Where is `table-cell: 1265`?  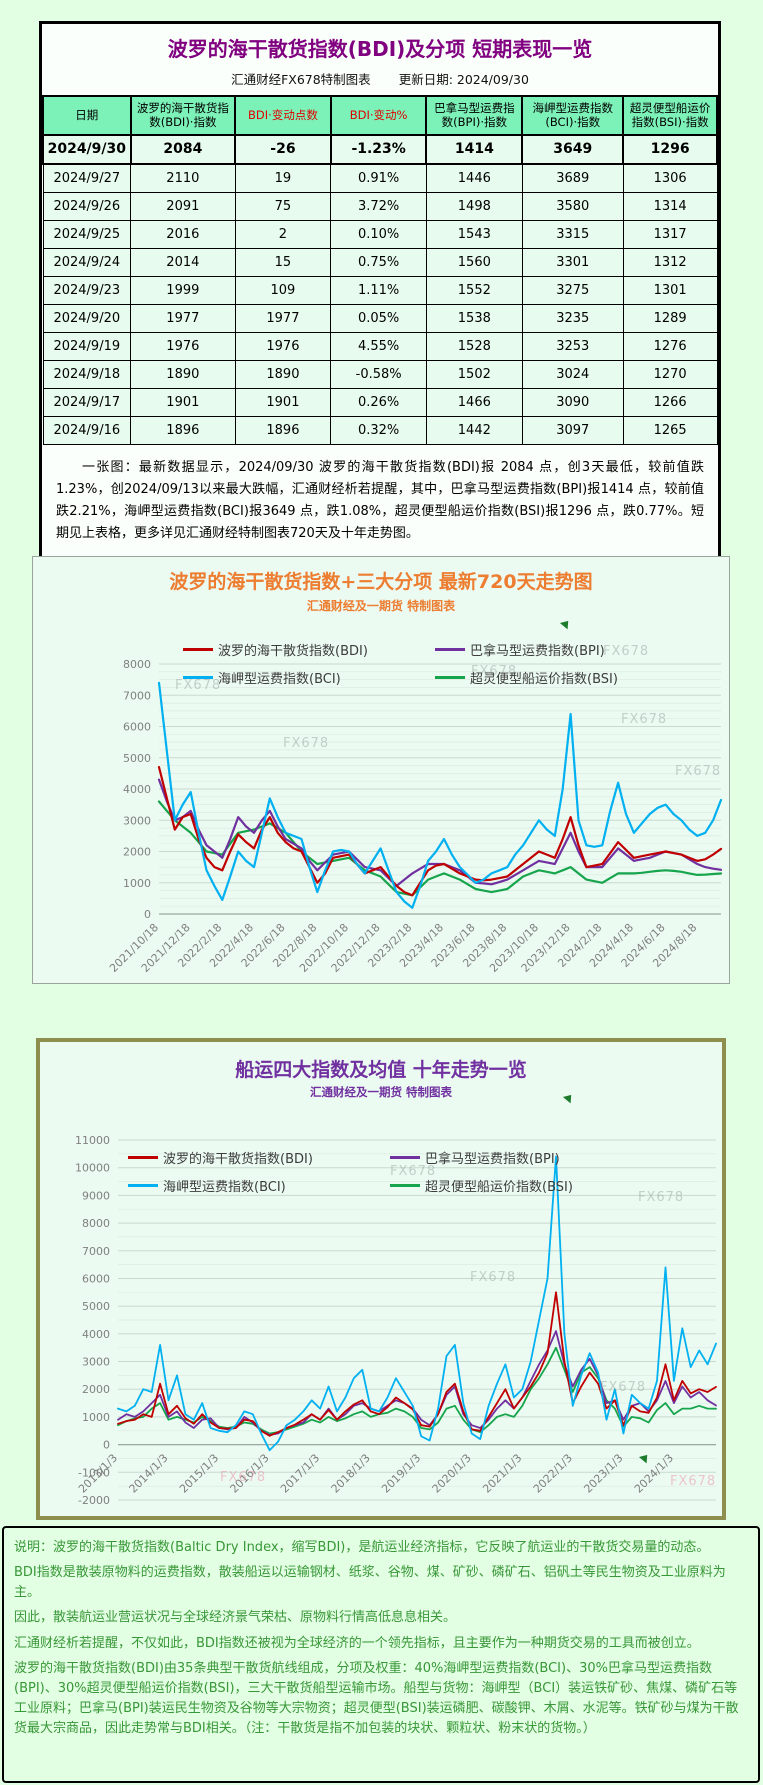 table-cell: 1265 is located at coordinates (670, 430).